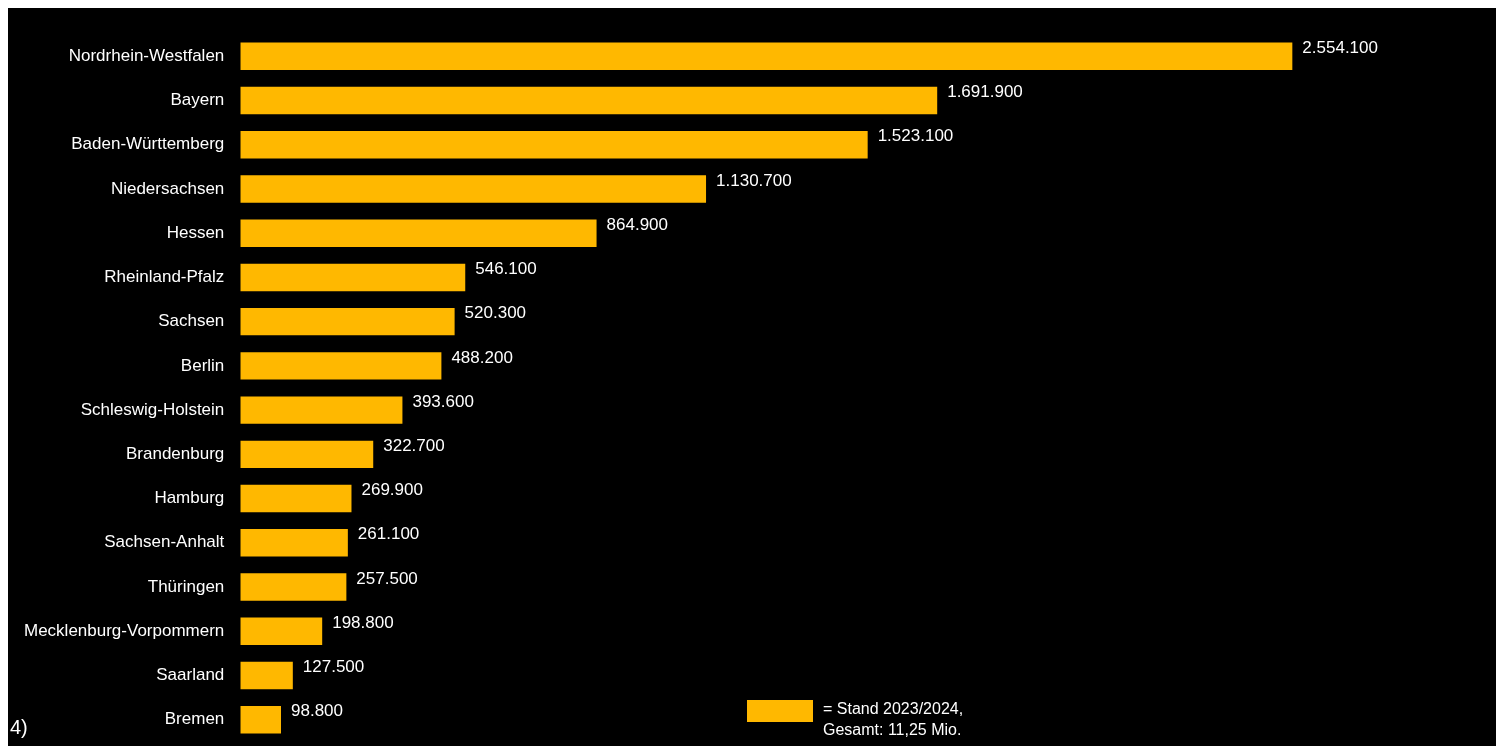 This screenshot has height=754, width=1504. I want to click on data-label: 322.700, so click(414, 446).